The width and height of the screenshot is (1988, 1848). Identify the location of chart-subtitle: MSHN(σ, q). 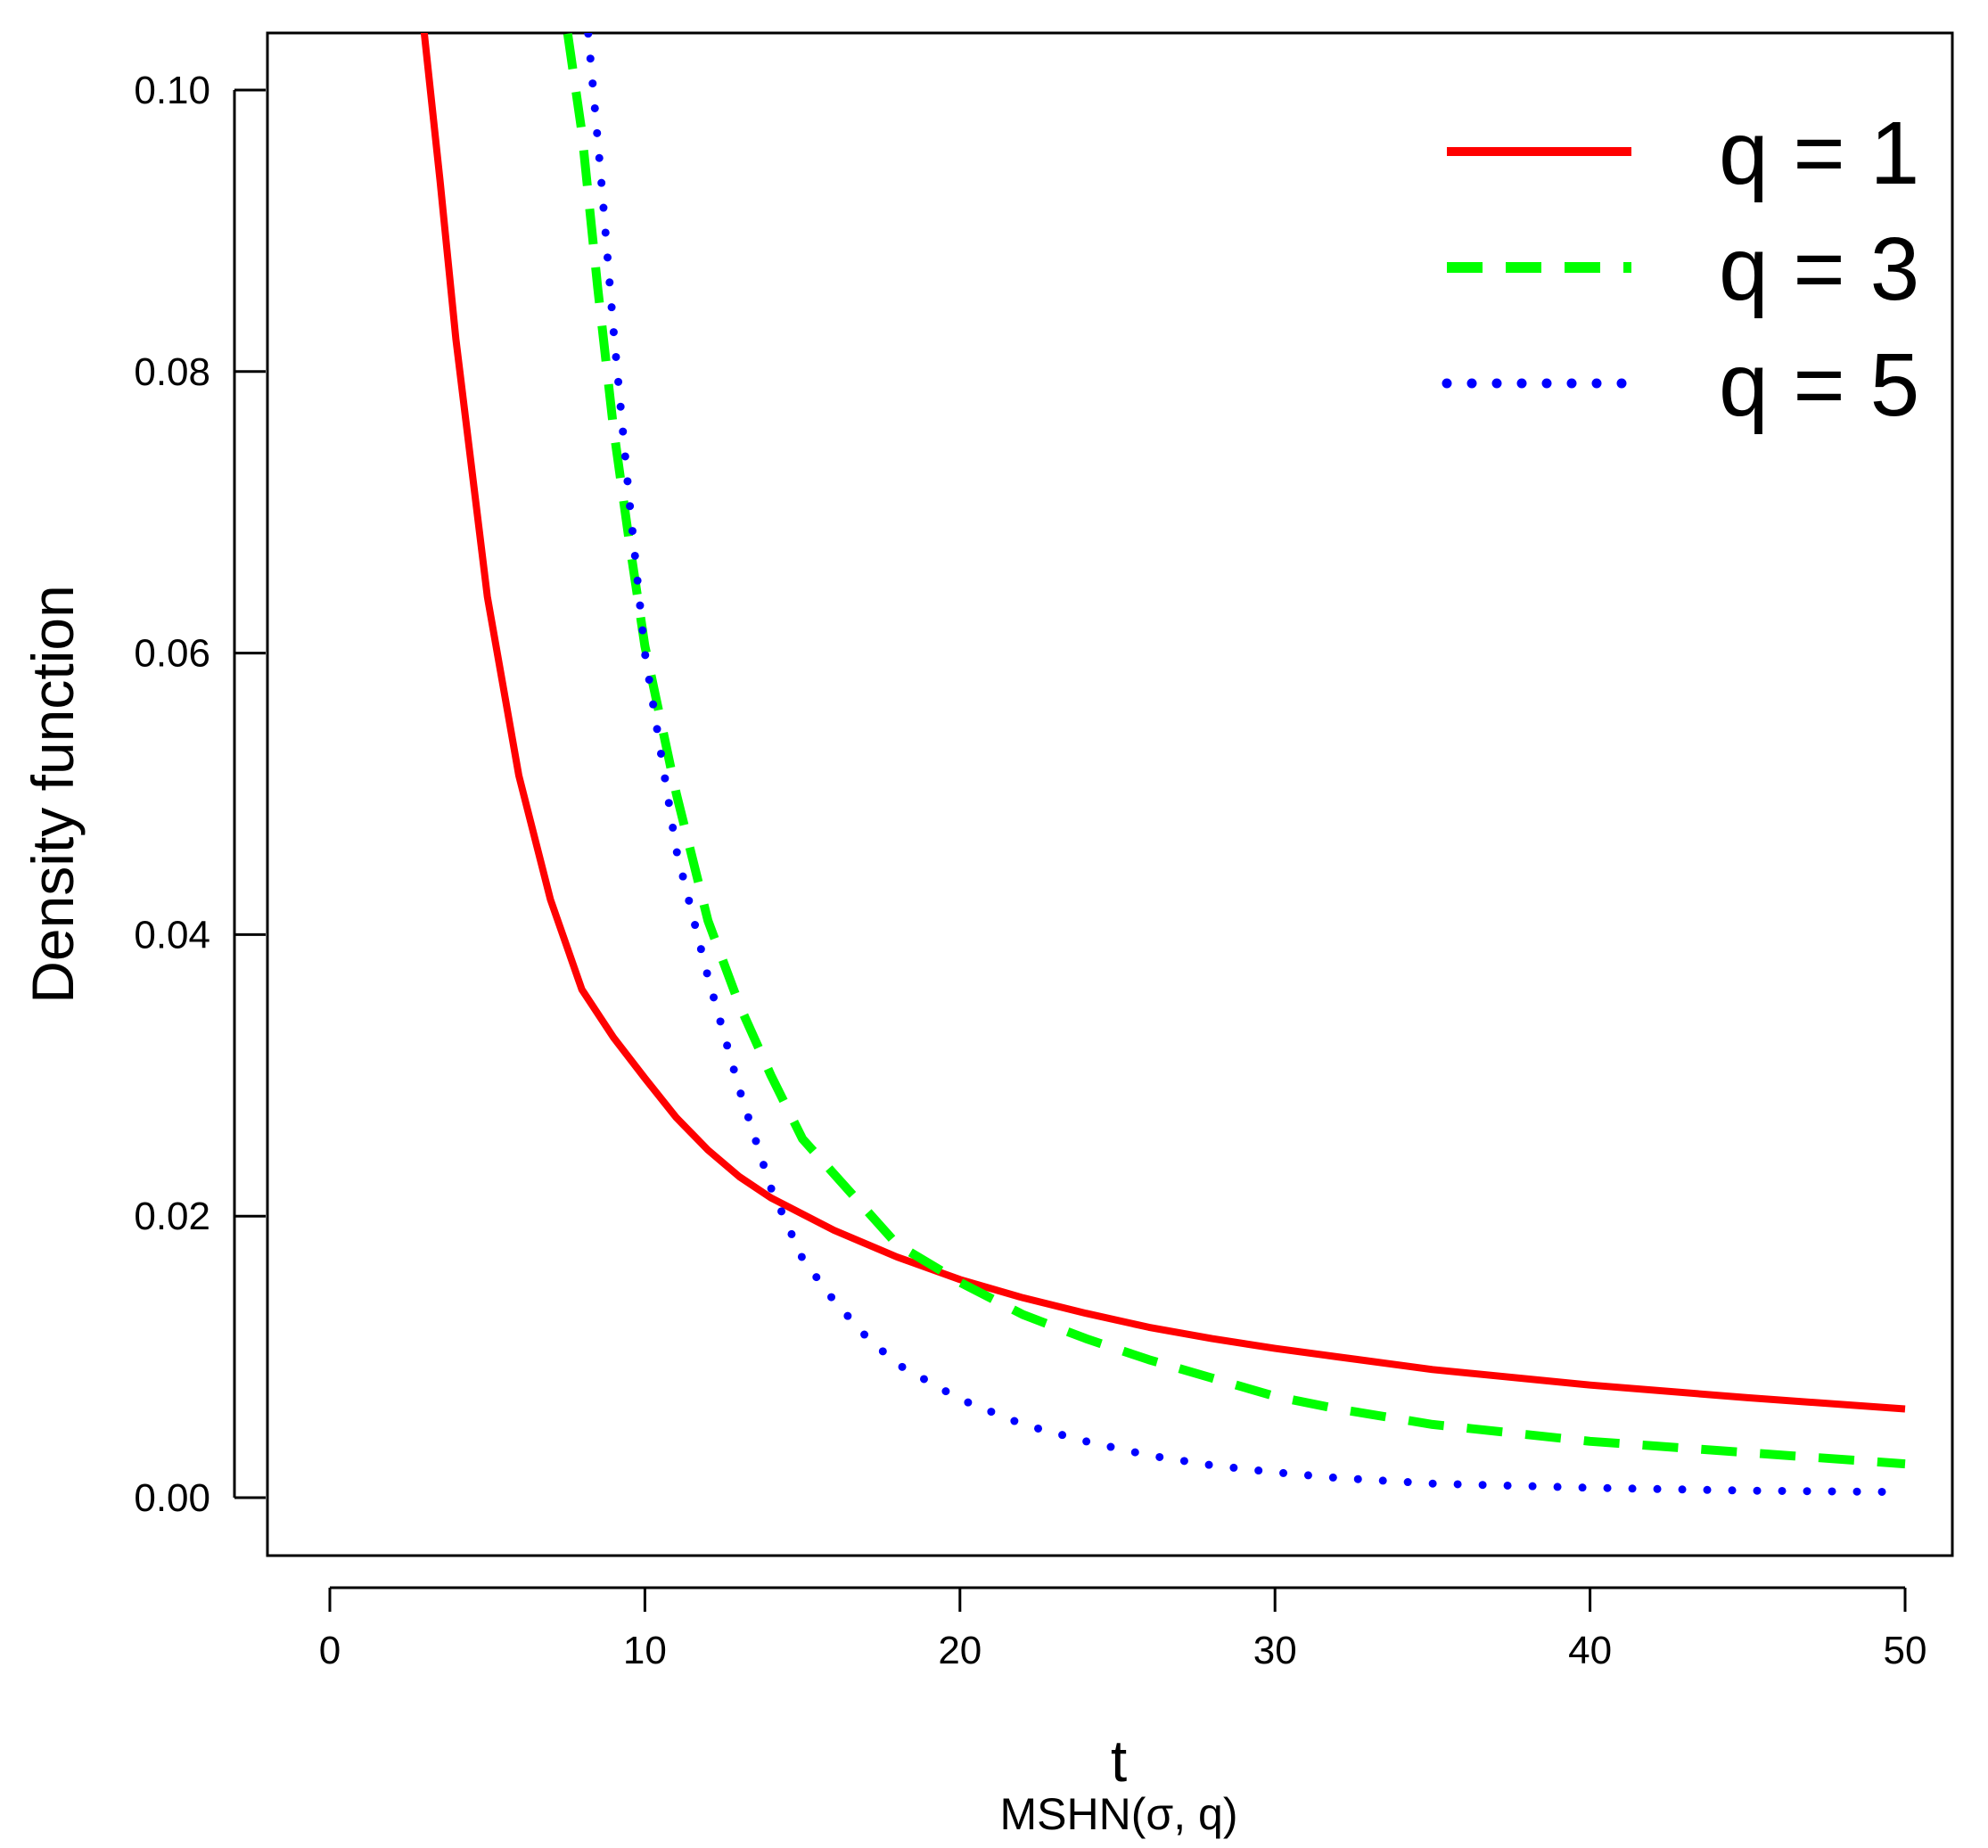
(1119, 1814).